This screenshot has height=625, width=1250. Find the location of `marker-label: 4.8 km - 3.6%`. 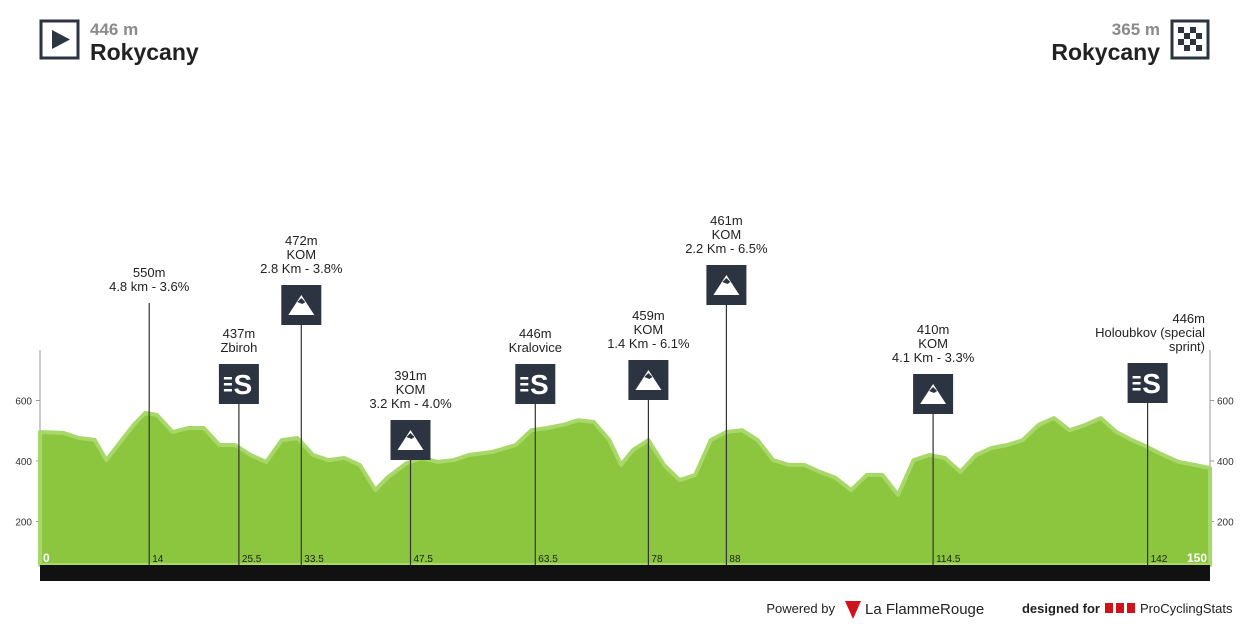

marker-label: 4.8 km - 3.6% is located at coordinates (149, 286).